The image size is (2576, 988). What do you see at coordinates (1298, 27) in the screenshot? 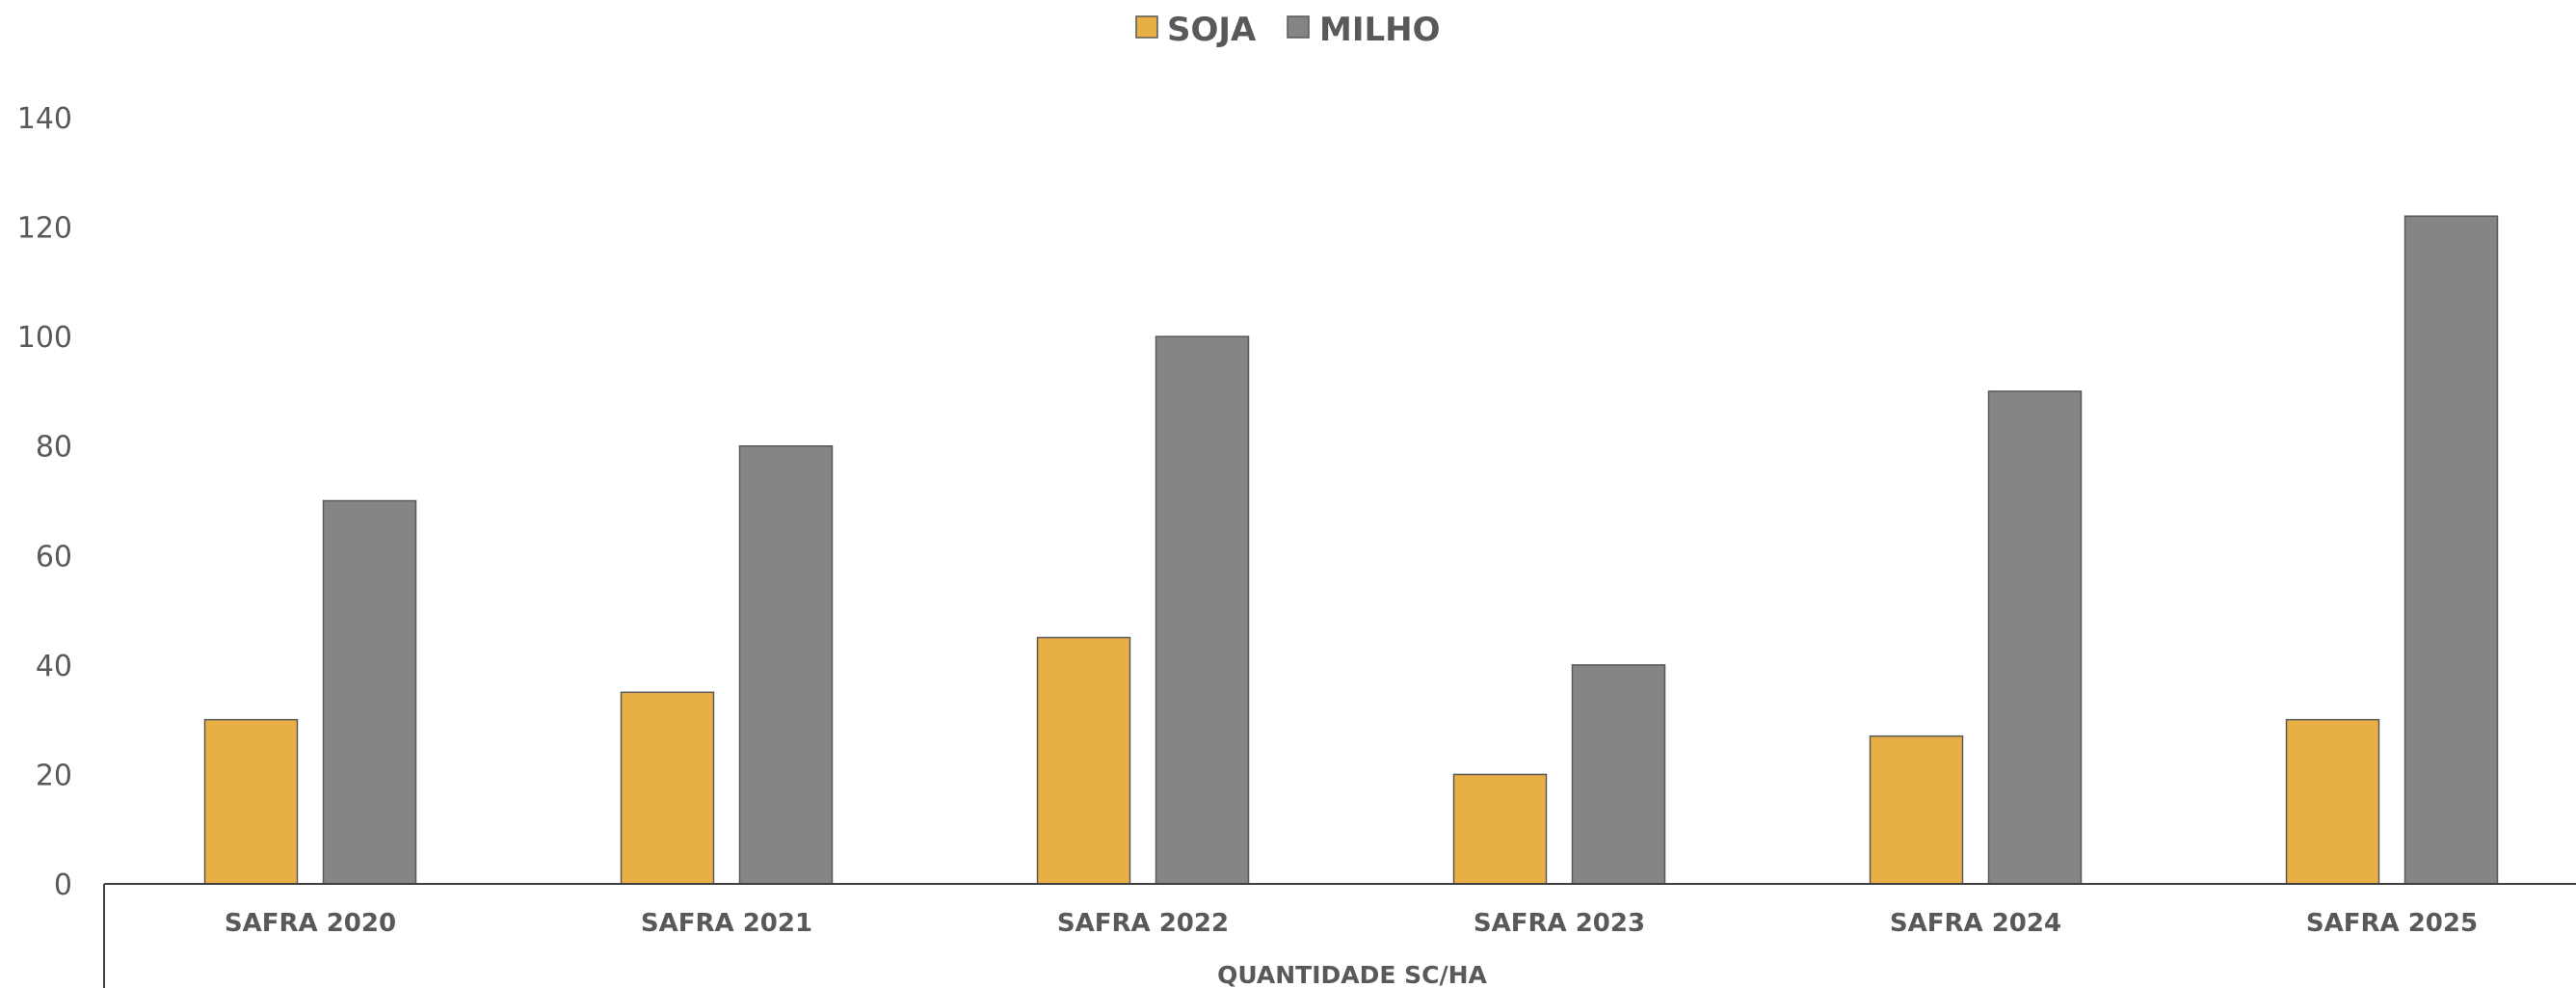
I see `legend-swatch-milho` at bounding box center [1298, 27].